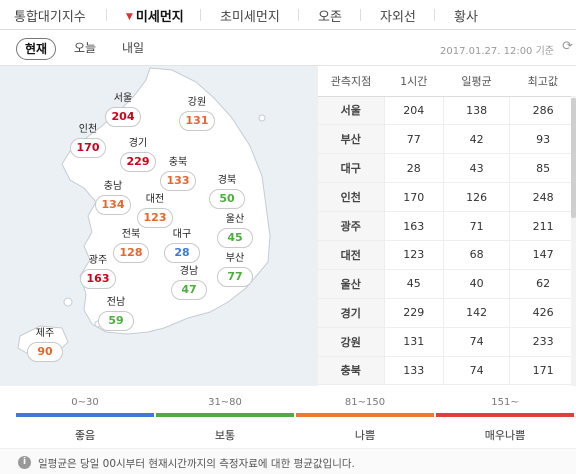  What do you see at coordinates (505, 402) in the screenshot?
I see `legend-range: 151~` at bounding box center [505, 402].